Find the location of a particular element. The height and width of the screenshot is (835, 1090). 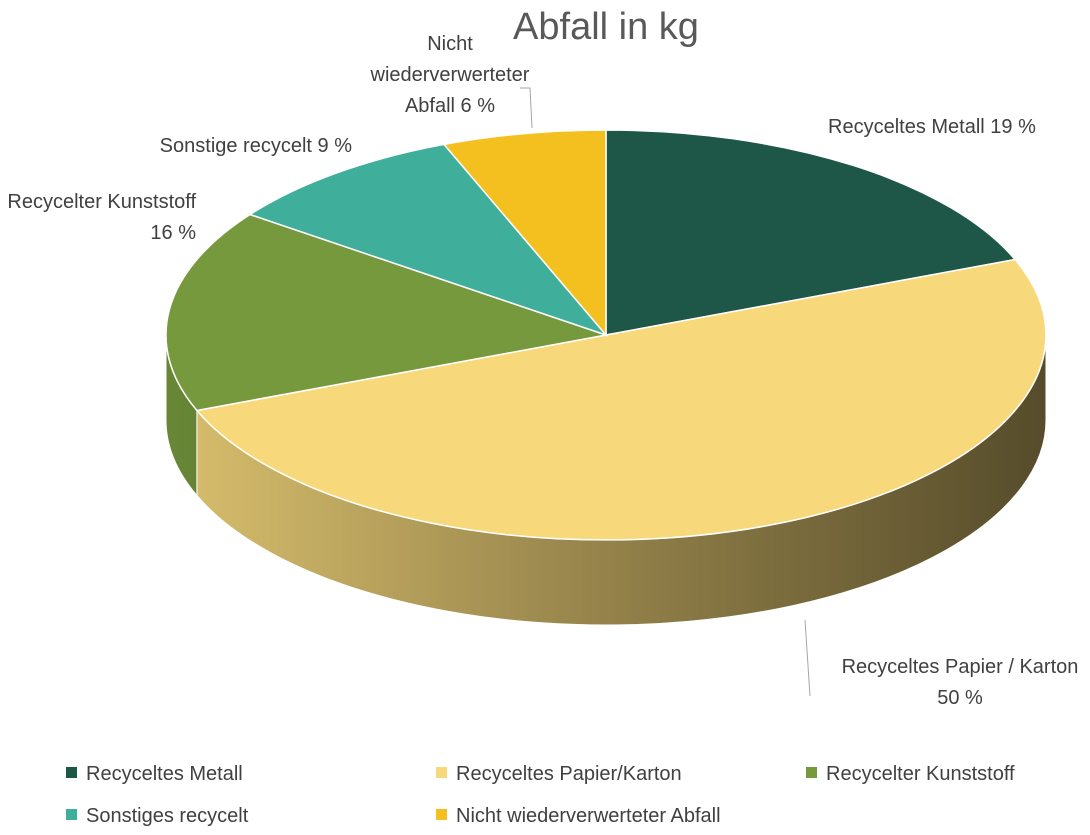

legend-label: Recyceltes Papier/Karton is located at coordinates (569, 774).